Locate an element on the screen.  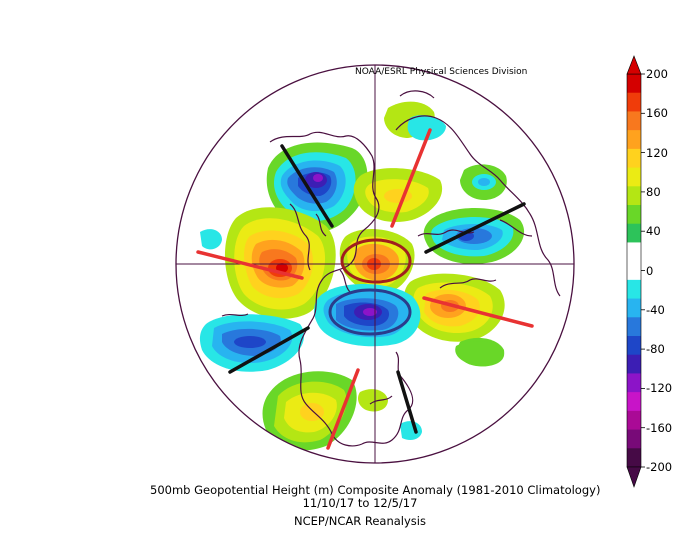
trough-alaska is located at coordinates (317, 187).